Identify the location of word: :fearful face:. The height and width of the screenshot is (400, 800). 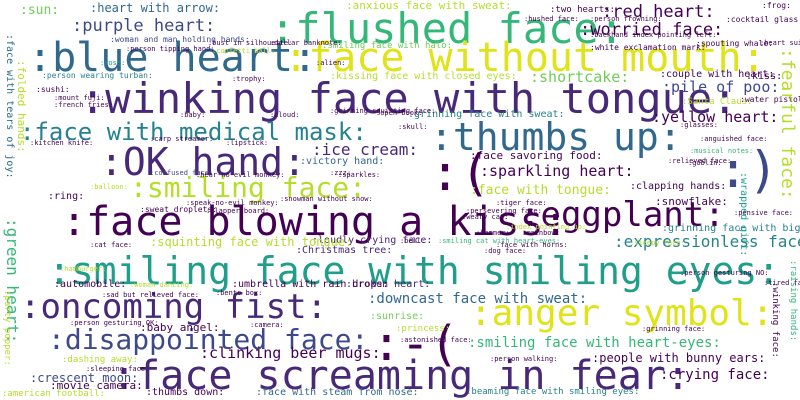
(787, 124).